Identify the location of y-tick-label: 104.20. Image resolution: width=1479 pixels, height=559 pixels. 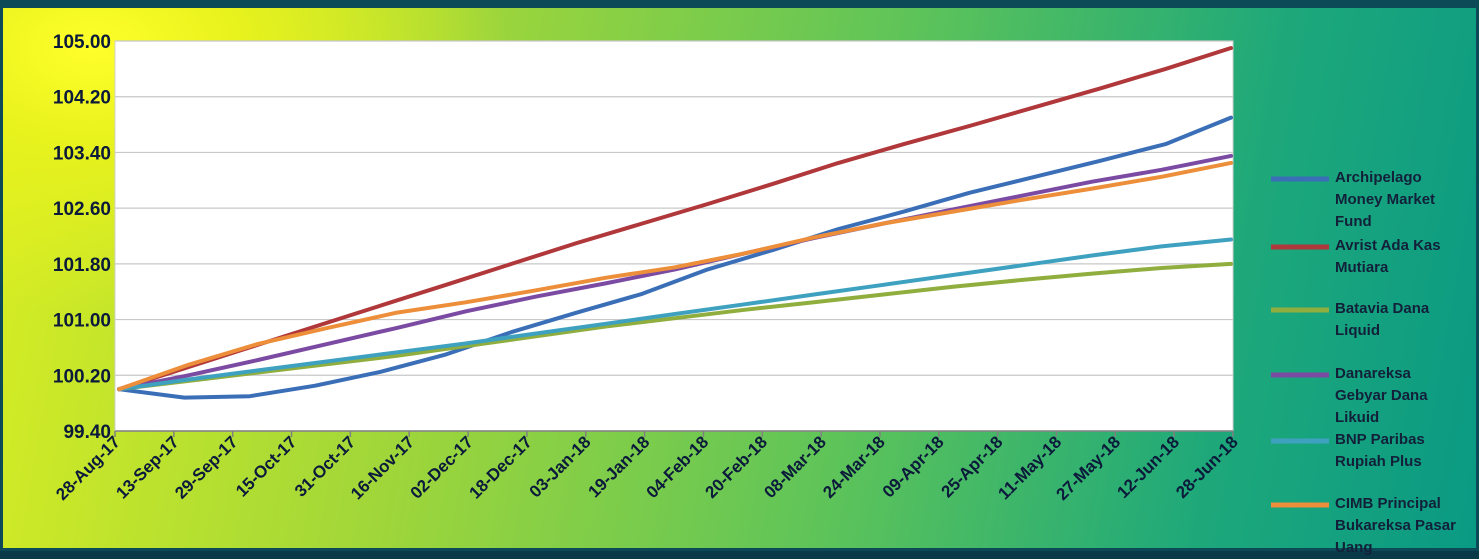
(82, 98).